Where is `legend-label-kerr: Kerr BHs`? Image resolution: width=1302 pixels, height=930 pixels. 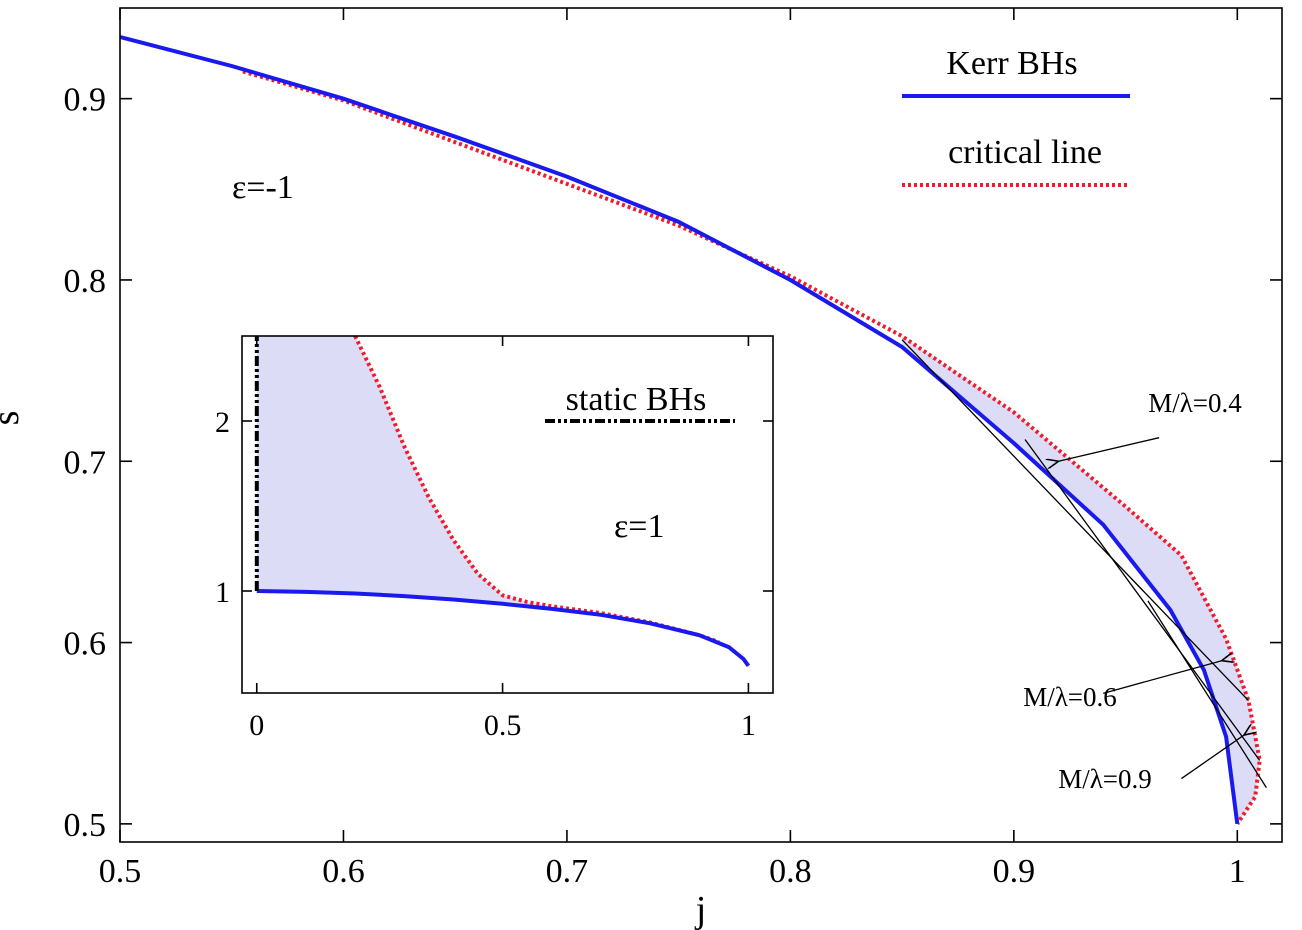
legend-label-kerr: Kerr BHs is located at coordinates (1011, 63).